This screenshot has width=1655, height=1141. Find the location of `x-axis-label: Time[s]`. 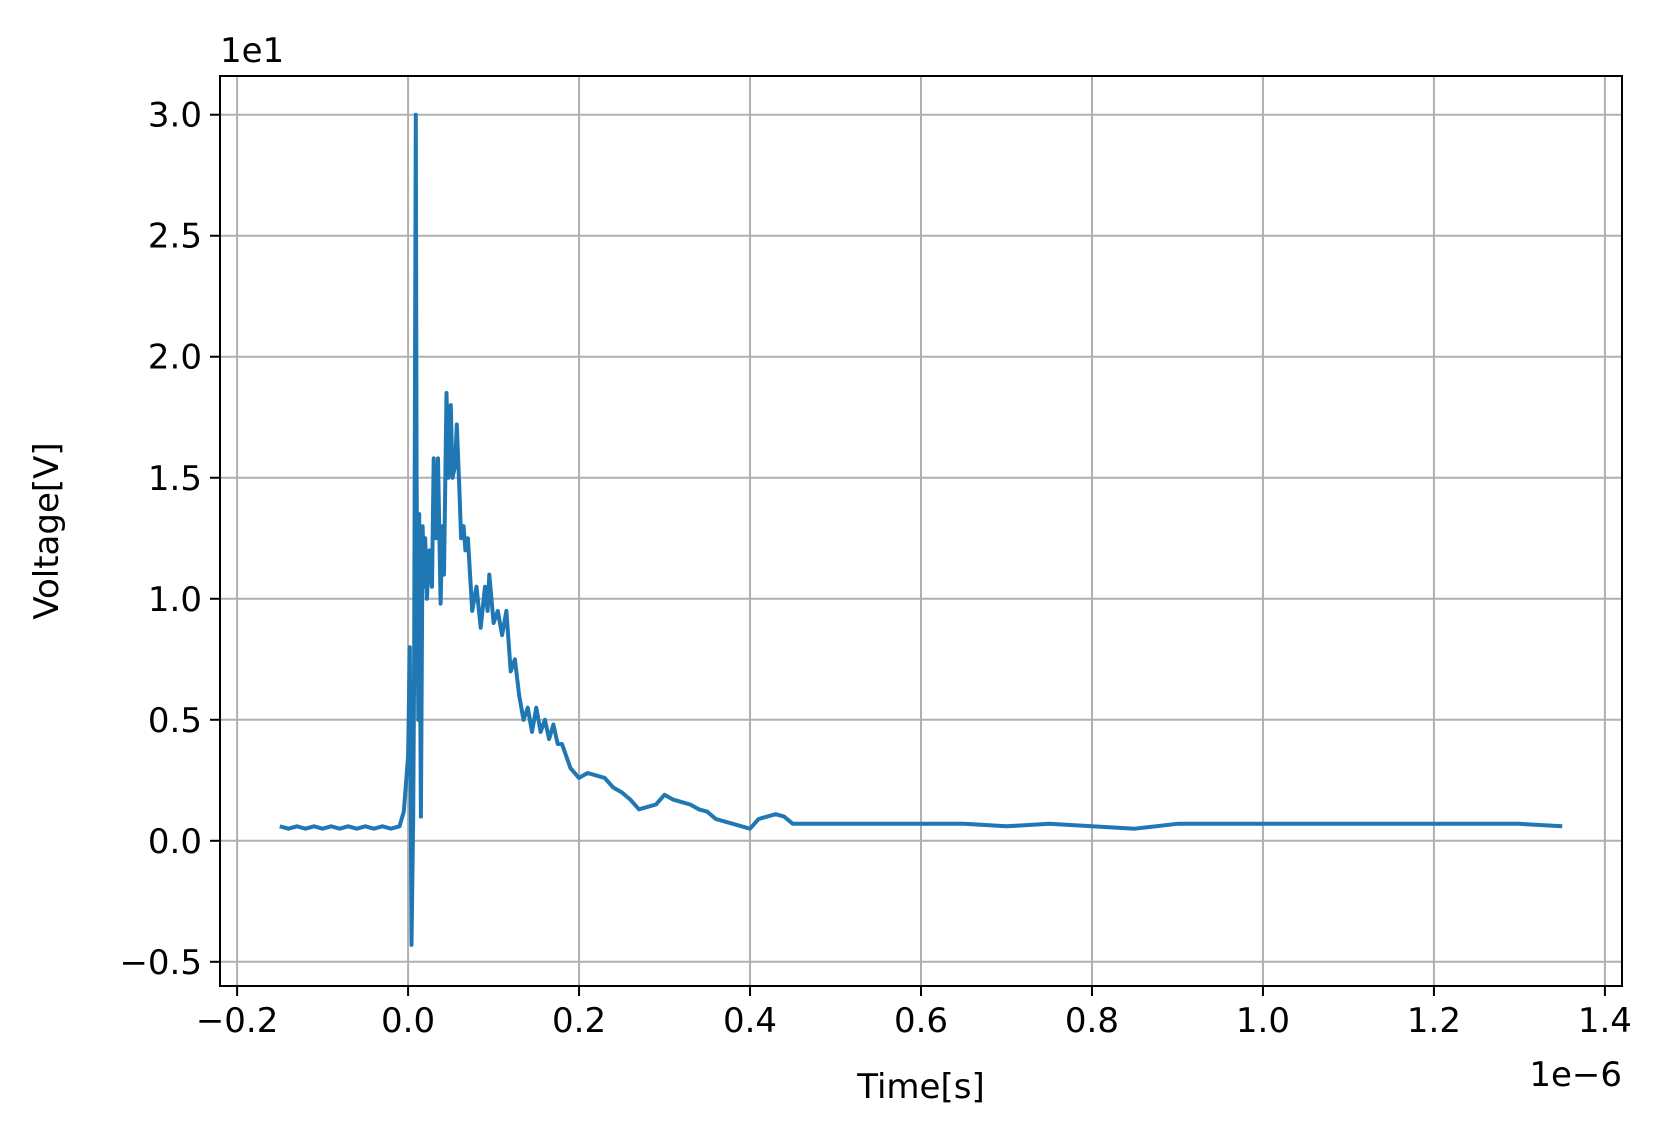

x-axis-label: Time[s] is located at coordinates (920, 1087).